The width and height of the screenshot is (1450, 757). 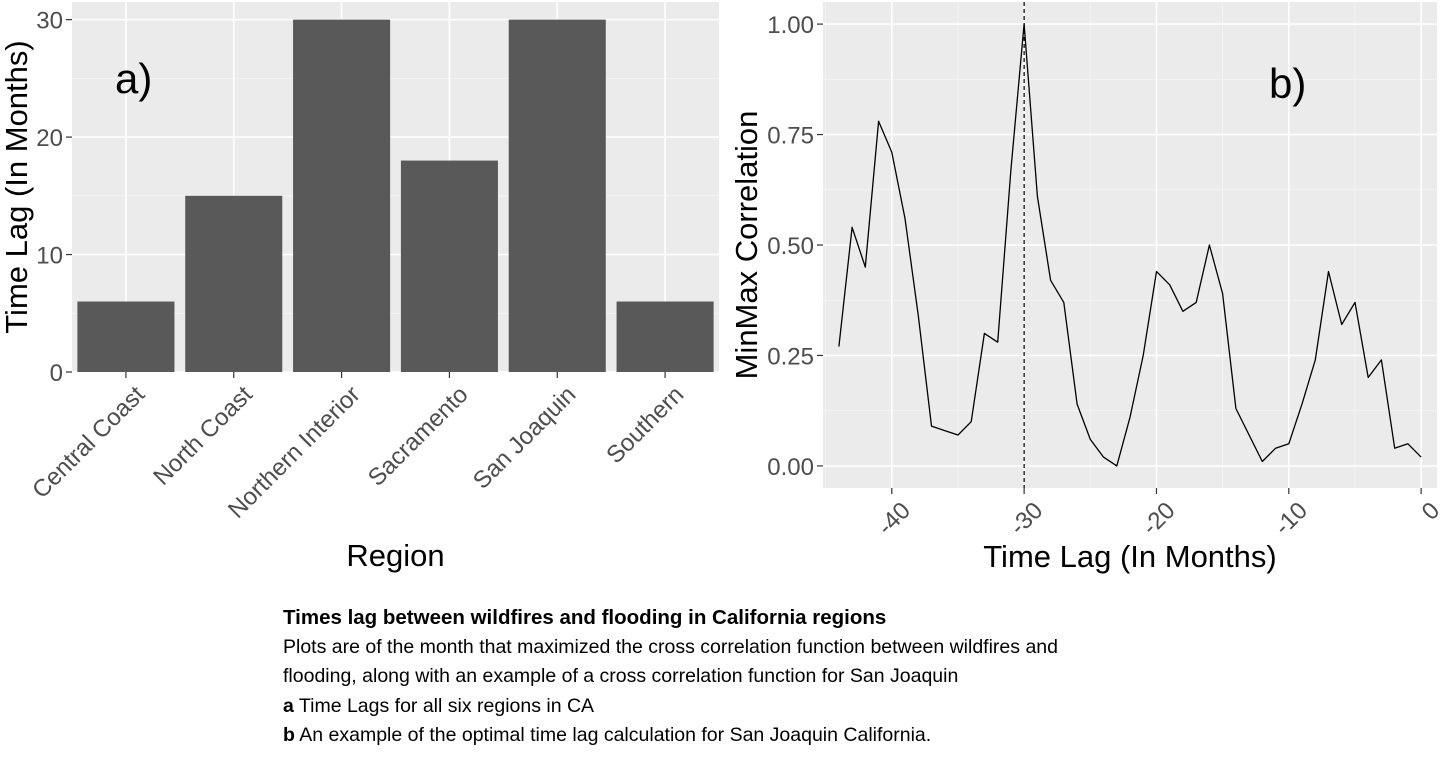 What do you see at coordinates (49, 21) in the screenshot?
I see `panel-a-y-tick-label: 30` at bounding box center [49, 21].